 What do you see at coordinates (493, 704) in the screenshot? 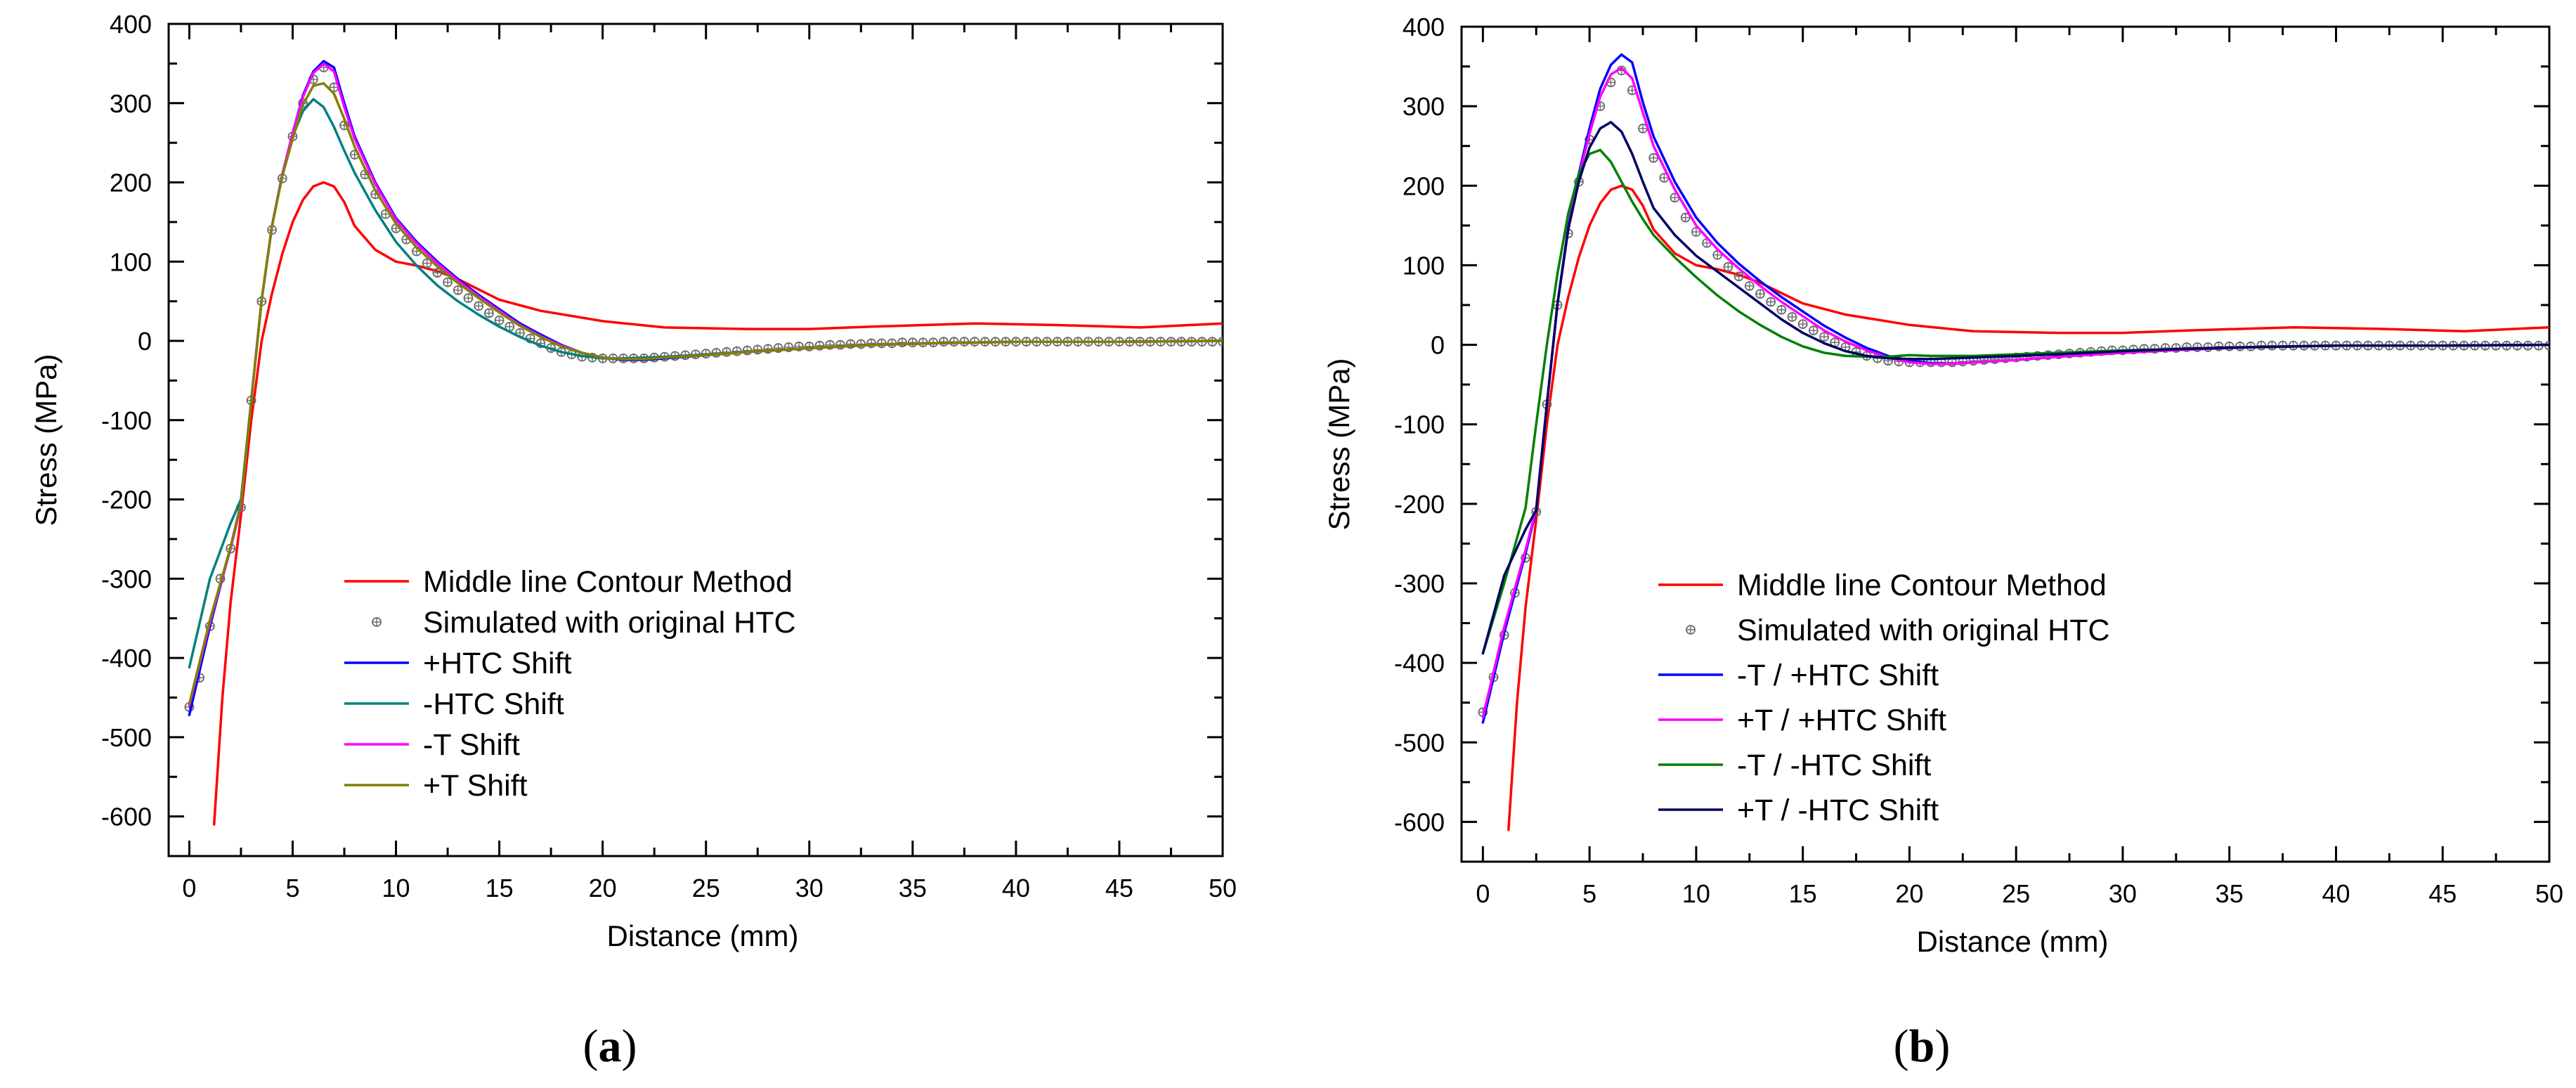
I see `legend-label: -HTC Shift` at bounding box center [493, 704].